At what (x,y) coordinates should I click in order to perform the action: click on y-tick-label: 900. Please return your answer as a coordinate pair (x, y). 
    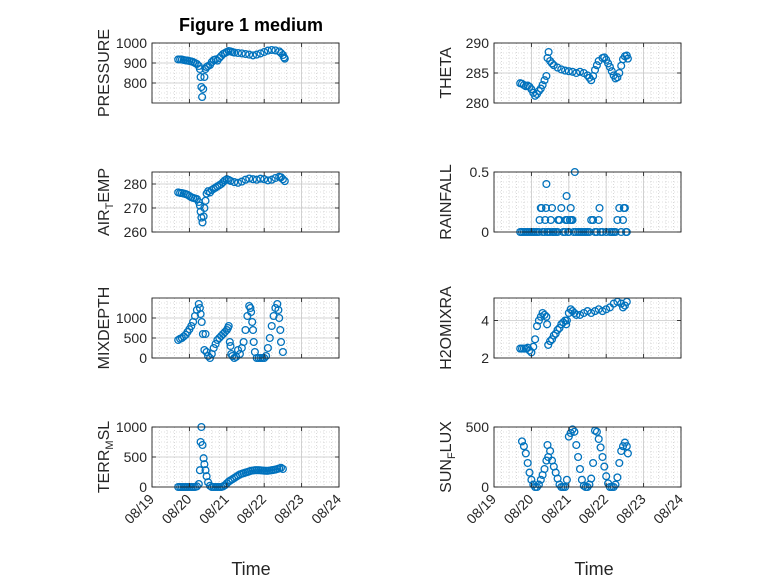
    Looking at the image, I should click on (136, 63).